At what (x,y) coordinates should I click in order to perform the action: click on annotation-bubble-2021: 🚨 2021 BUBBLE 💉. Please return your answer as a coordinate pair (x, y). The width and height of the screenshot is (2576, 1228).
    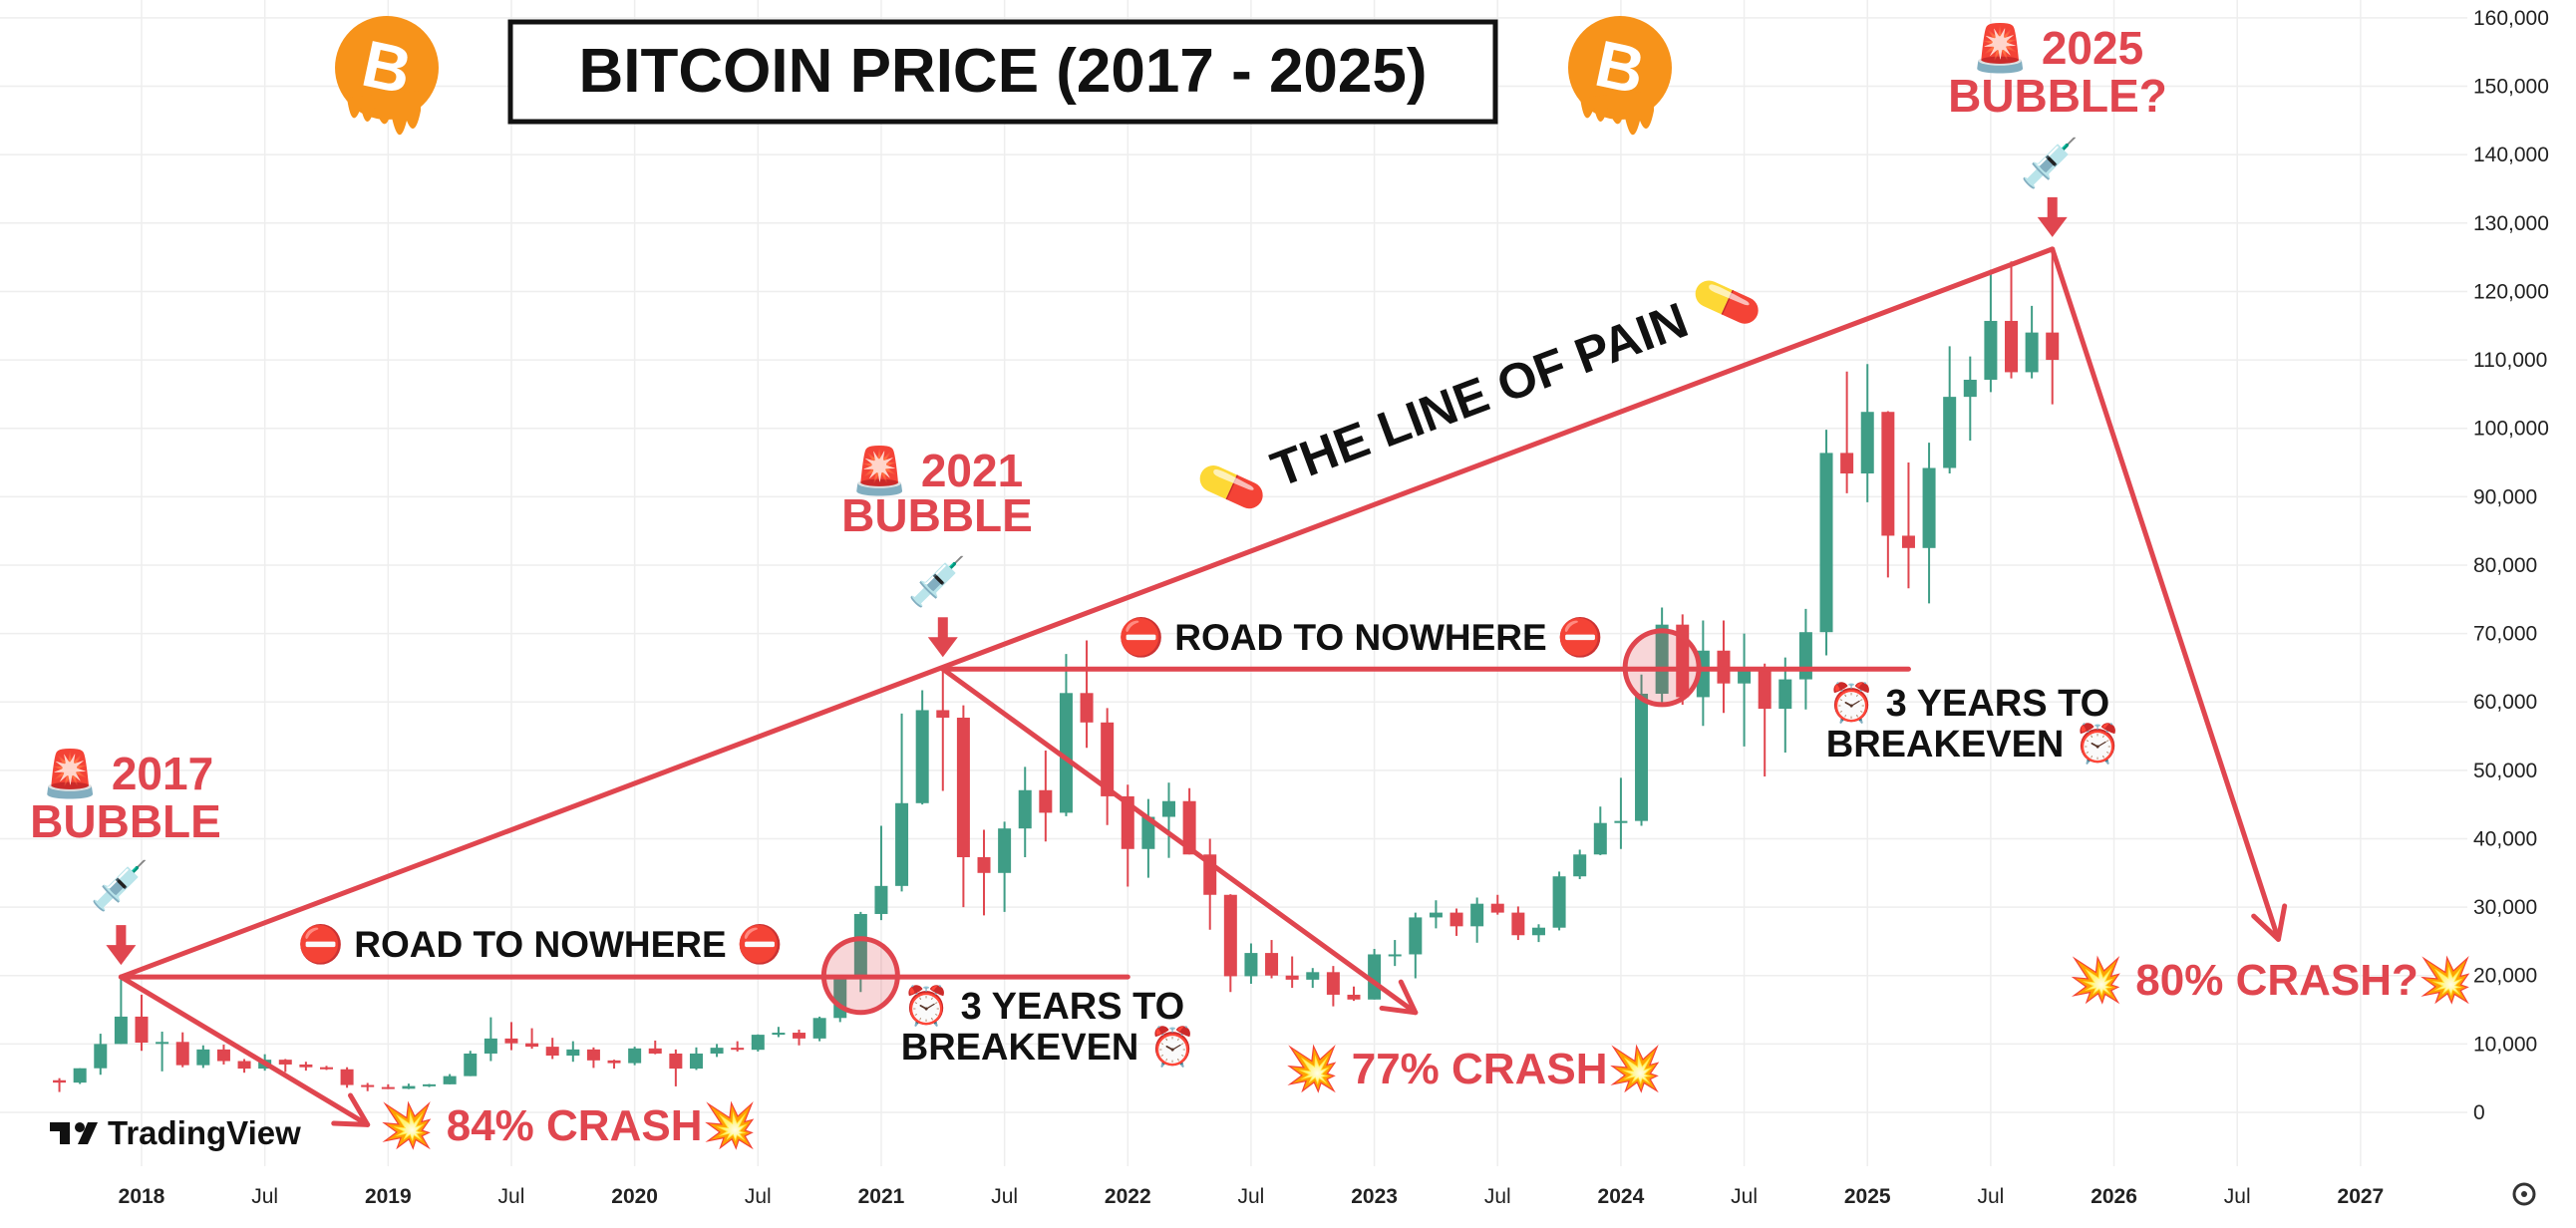
    Looking at the image, I should click on (937, 527).